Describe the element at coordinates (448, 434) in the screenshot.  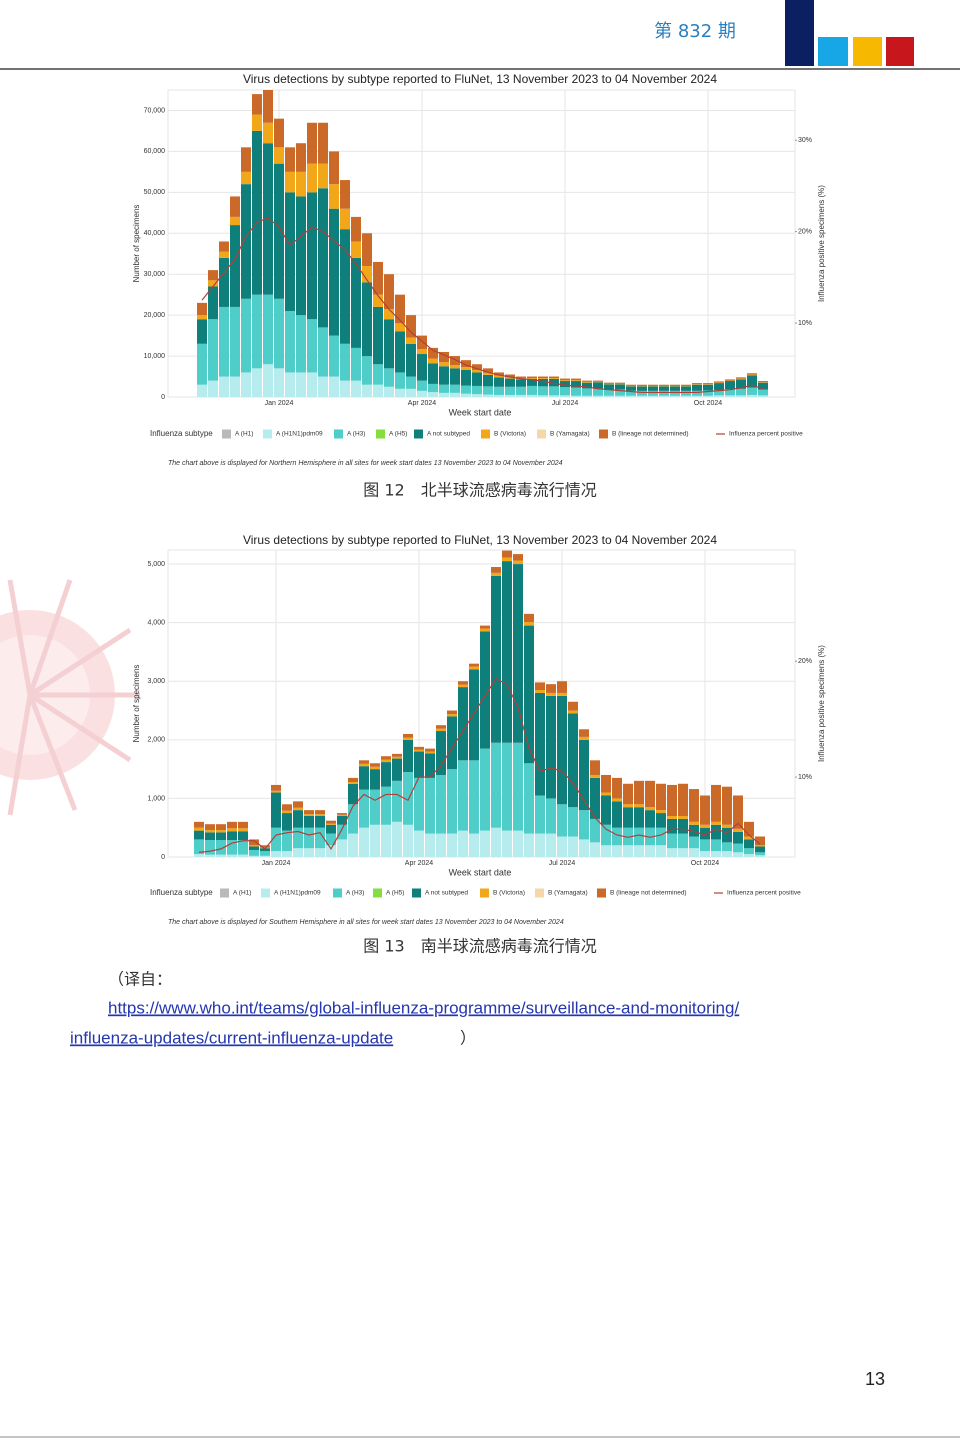
I see `legend-label: A not subtyped` at that location.